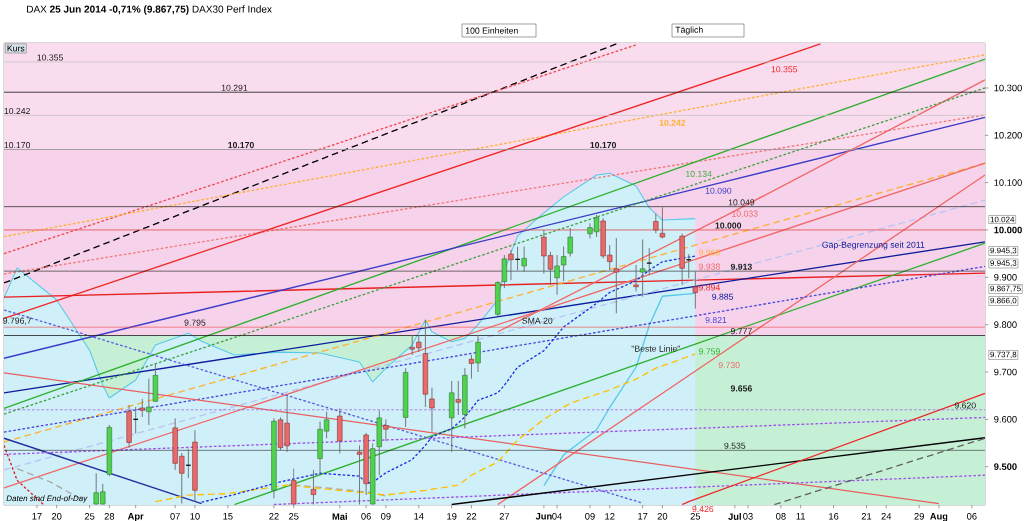 This screenshot has width=1024, height=521. I want to click on annotation: 10.291, so click(234, 87).